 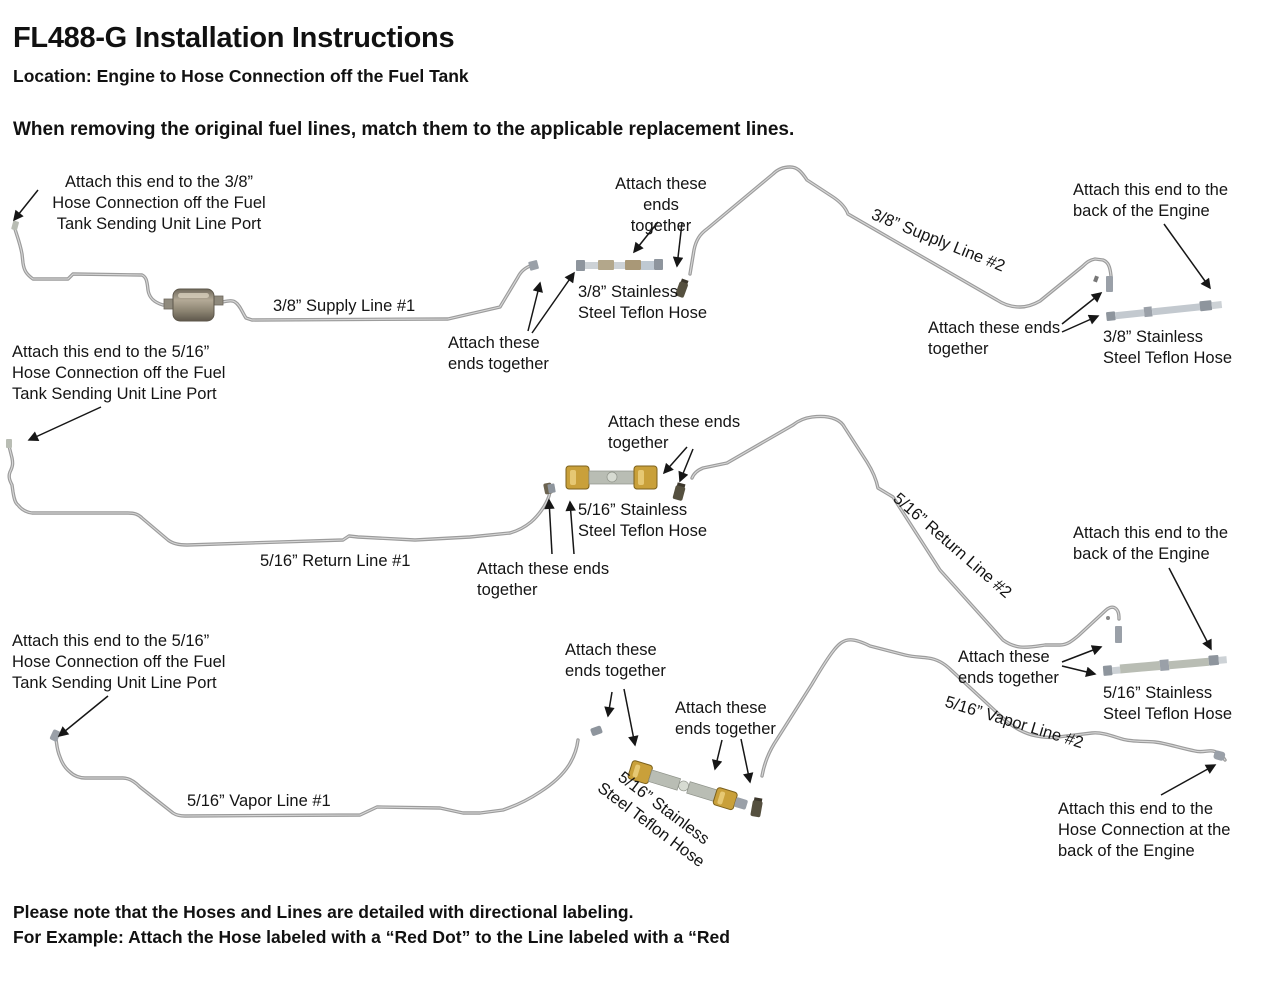 I want to click on label-s1-hose2: 3/8” Stainless Steel Teflon Hose, so click(x=1168, y=347).